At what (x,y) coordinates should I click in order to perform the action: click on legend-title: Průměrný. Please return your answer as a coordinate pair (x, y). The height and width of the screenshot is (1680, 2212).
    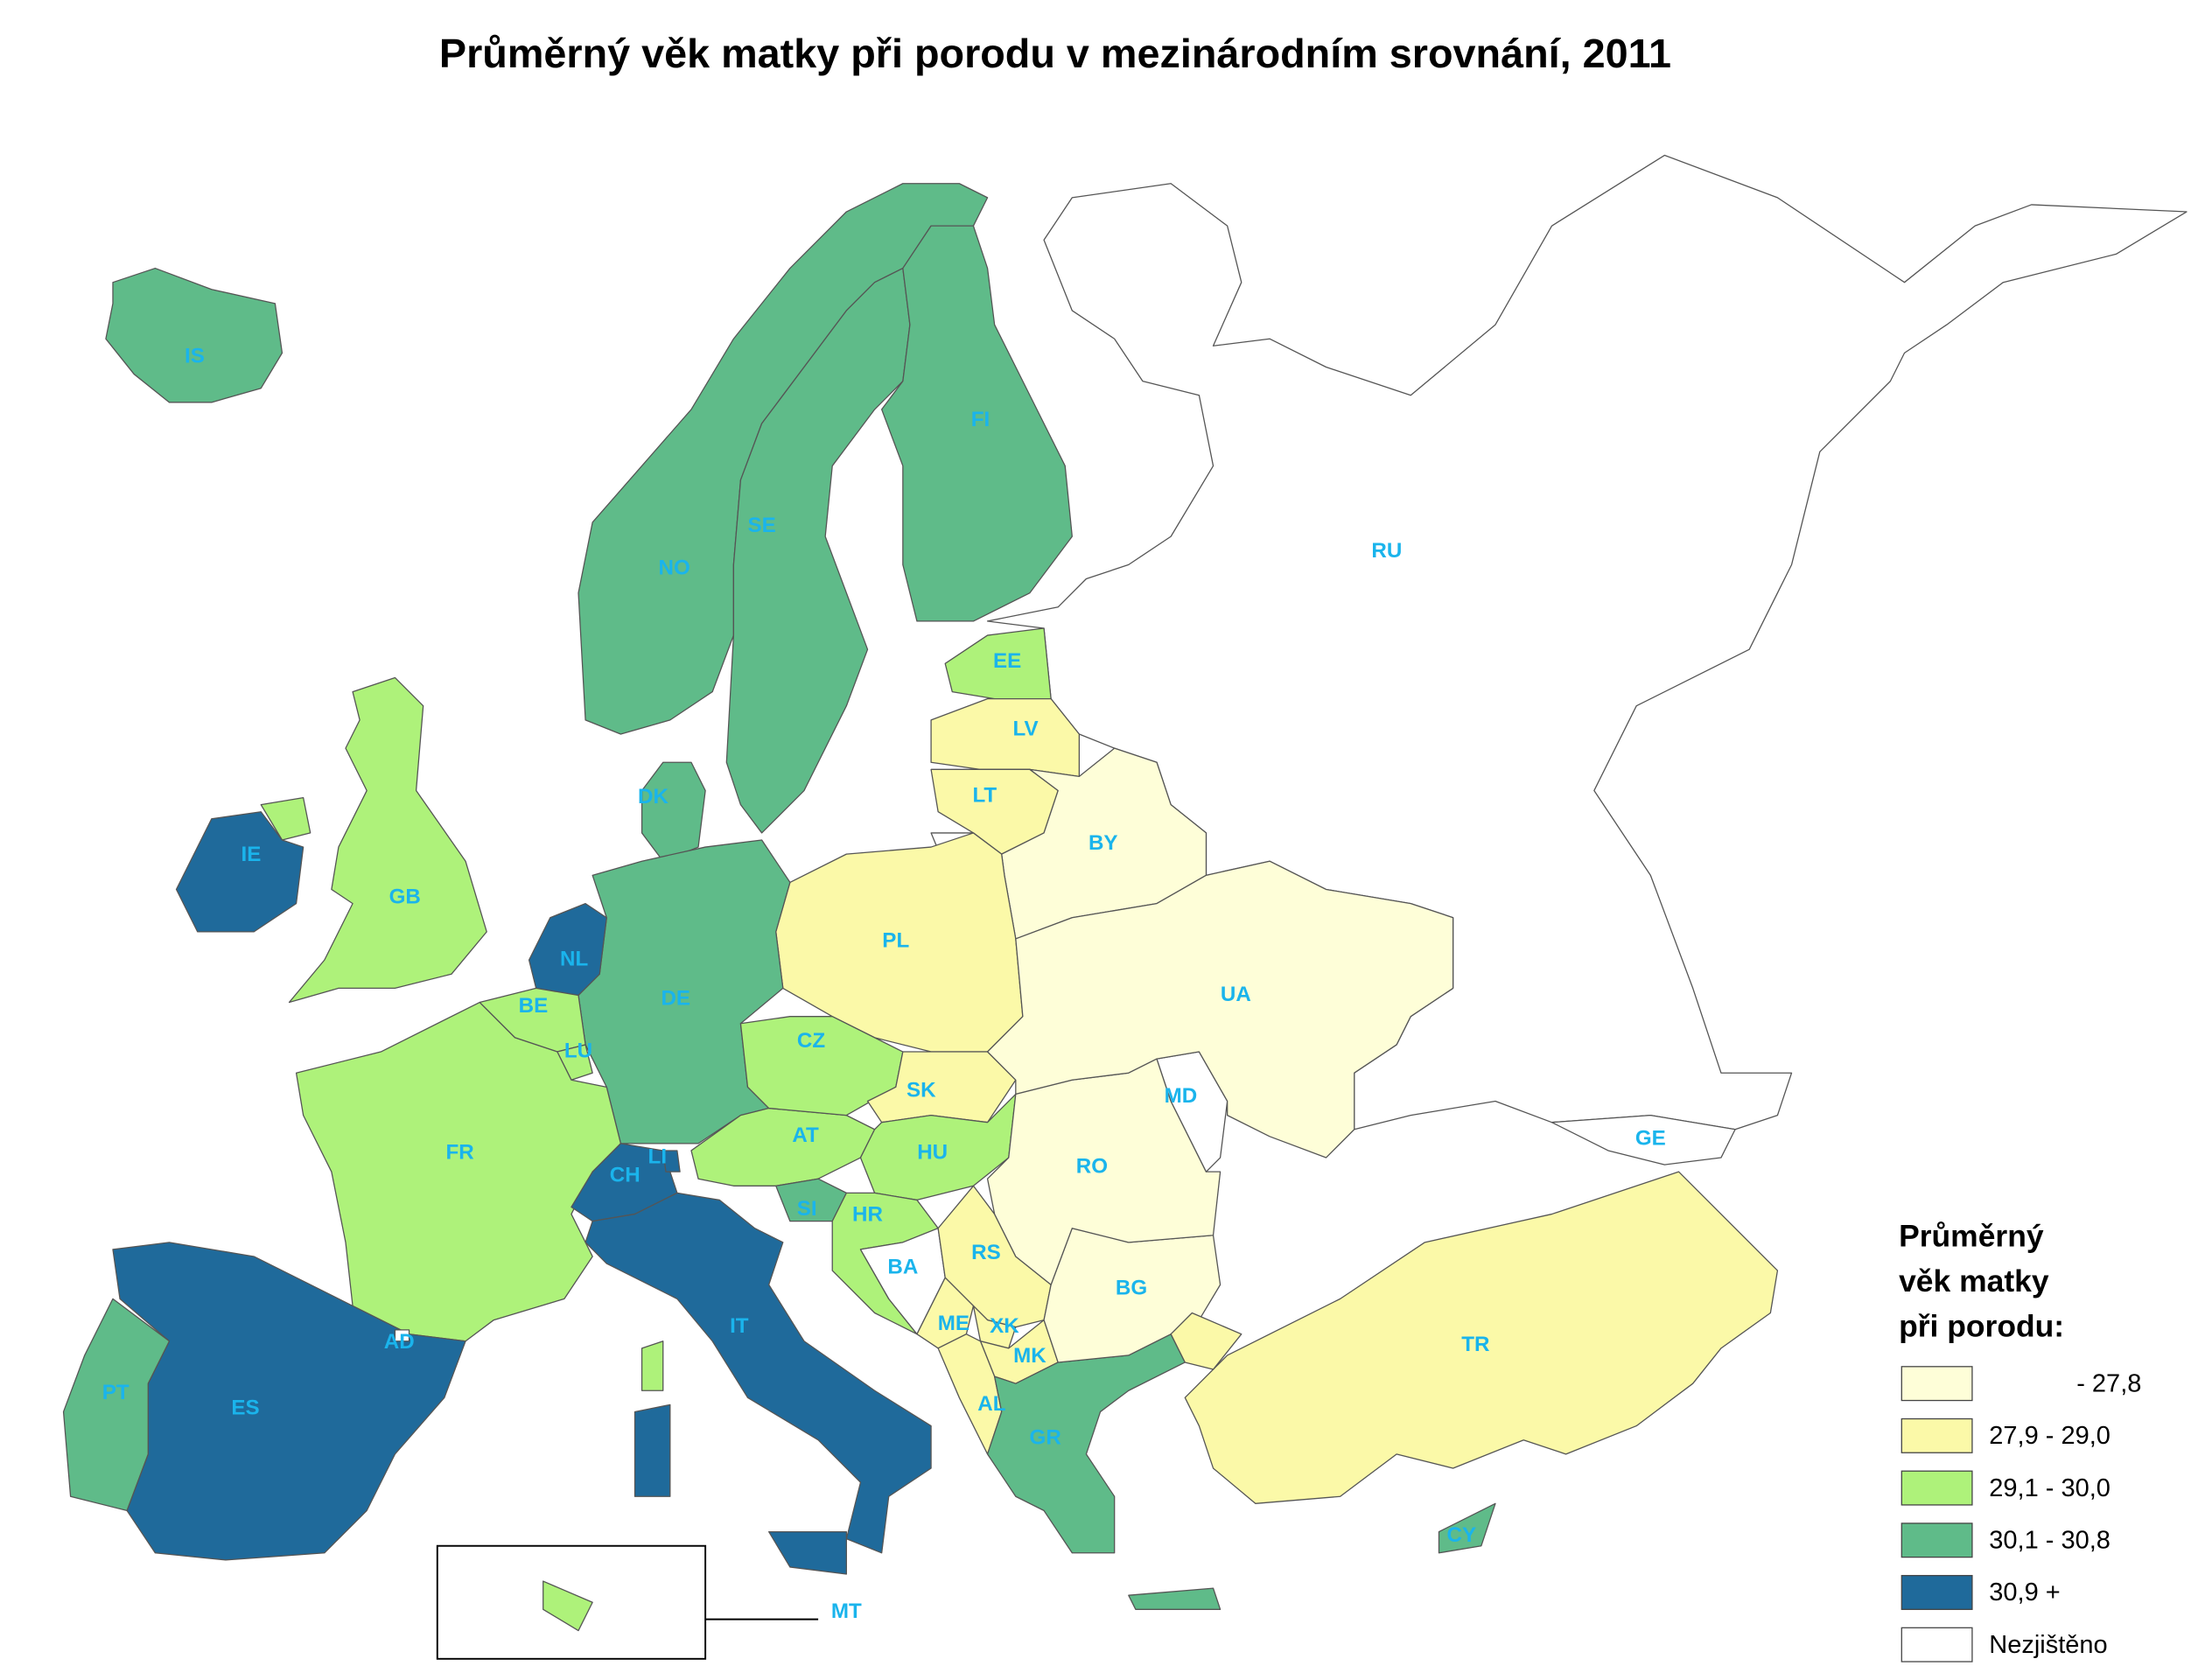
    Looking at the image, I should click on (1971, 1235).